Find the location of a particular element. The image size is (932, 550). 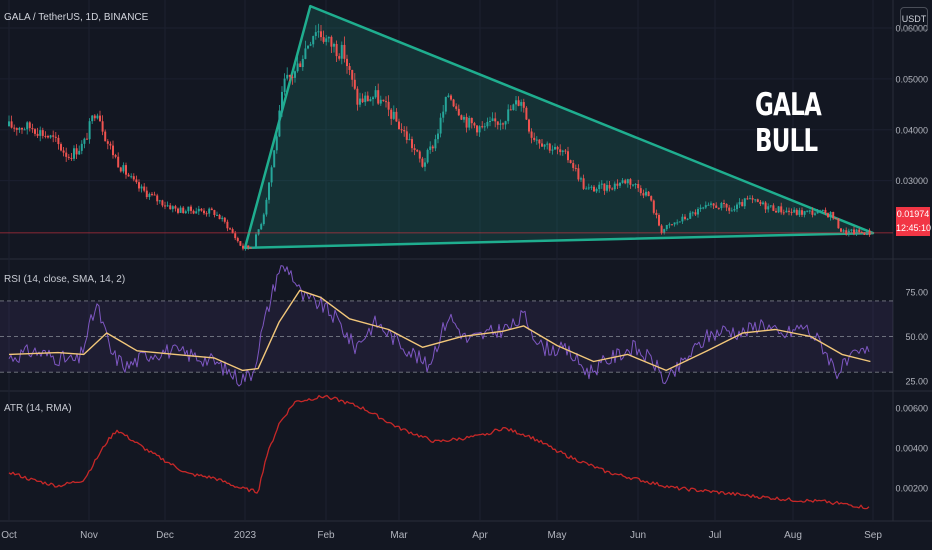

x-tick-label: Aug is located at coordinates (793, 535).